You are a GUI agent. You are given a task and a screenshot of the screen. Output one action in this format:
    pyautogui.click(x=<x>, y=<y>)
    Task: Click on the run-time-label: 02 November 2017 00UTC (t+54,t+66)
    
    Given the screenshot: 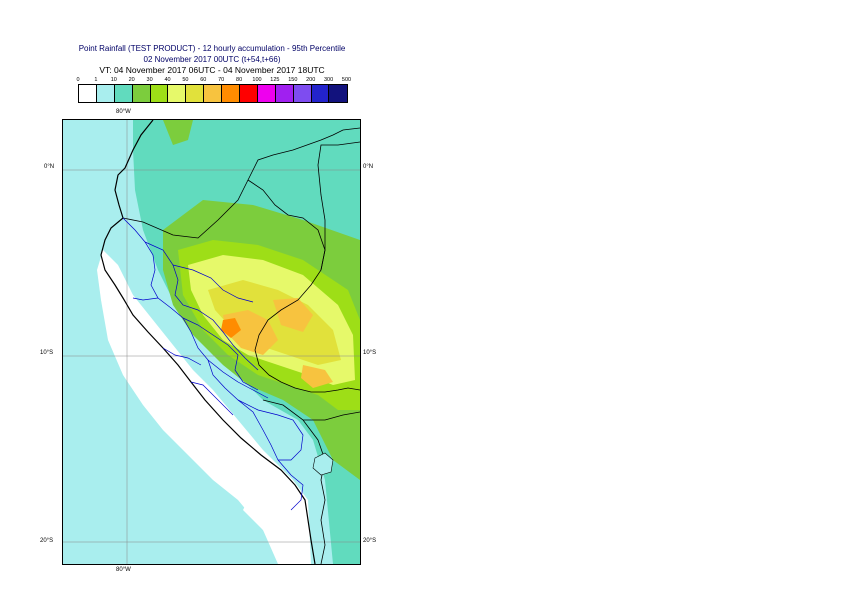 What is the action you would take?
    pyautogui.click(x=212, y=59)
    